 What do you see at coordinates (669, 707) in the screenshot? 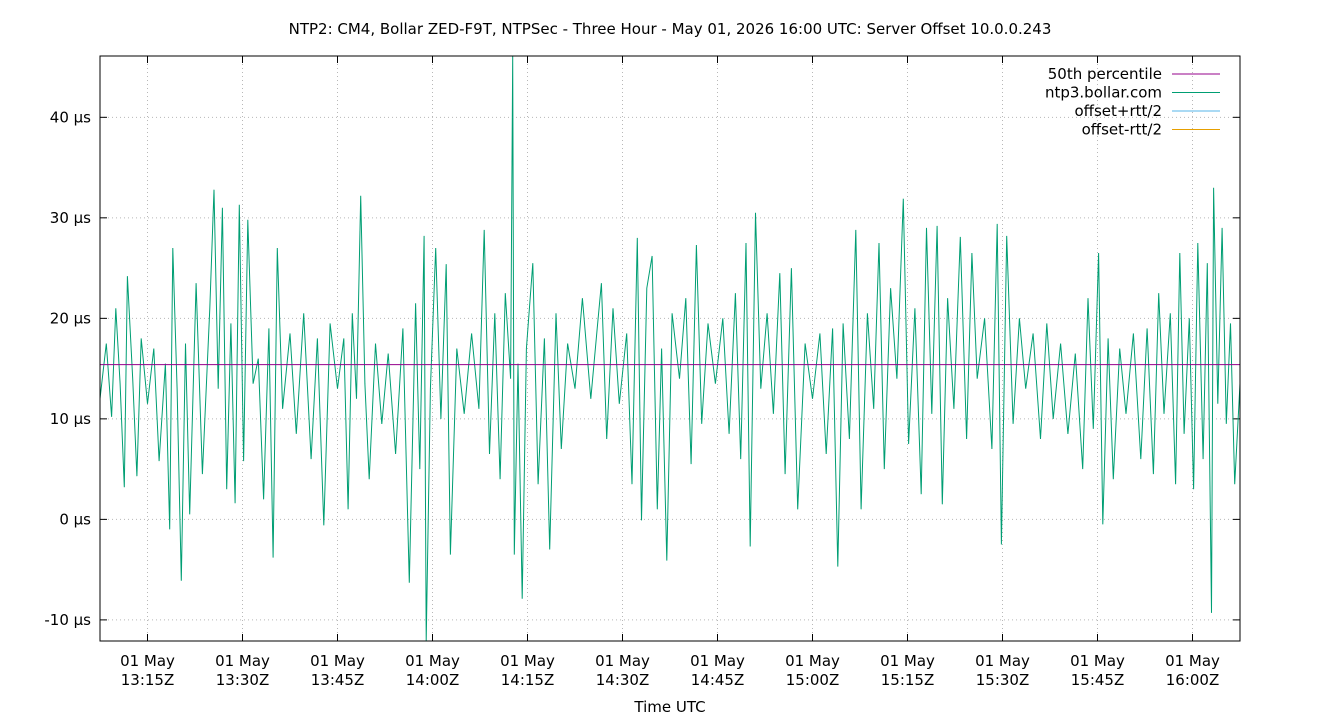
I see `x-axis-label: Time UTC` at bounding box center [669, 707].